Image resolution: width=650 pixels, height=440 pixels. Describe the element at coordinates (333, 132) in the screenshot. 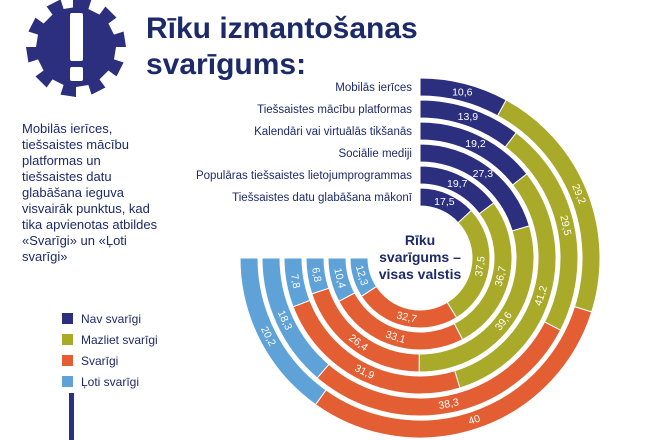

I see `category-label: Kalendāri vai virtuālās tikšanās` at that location.